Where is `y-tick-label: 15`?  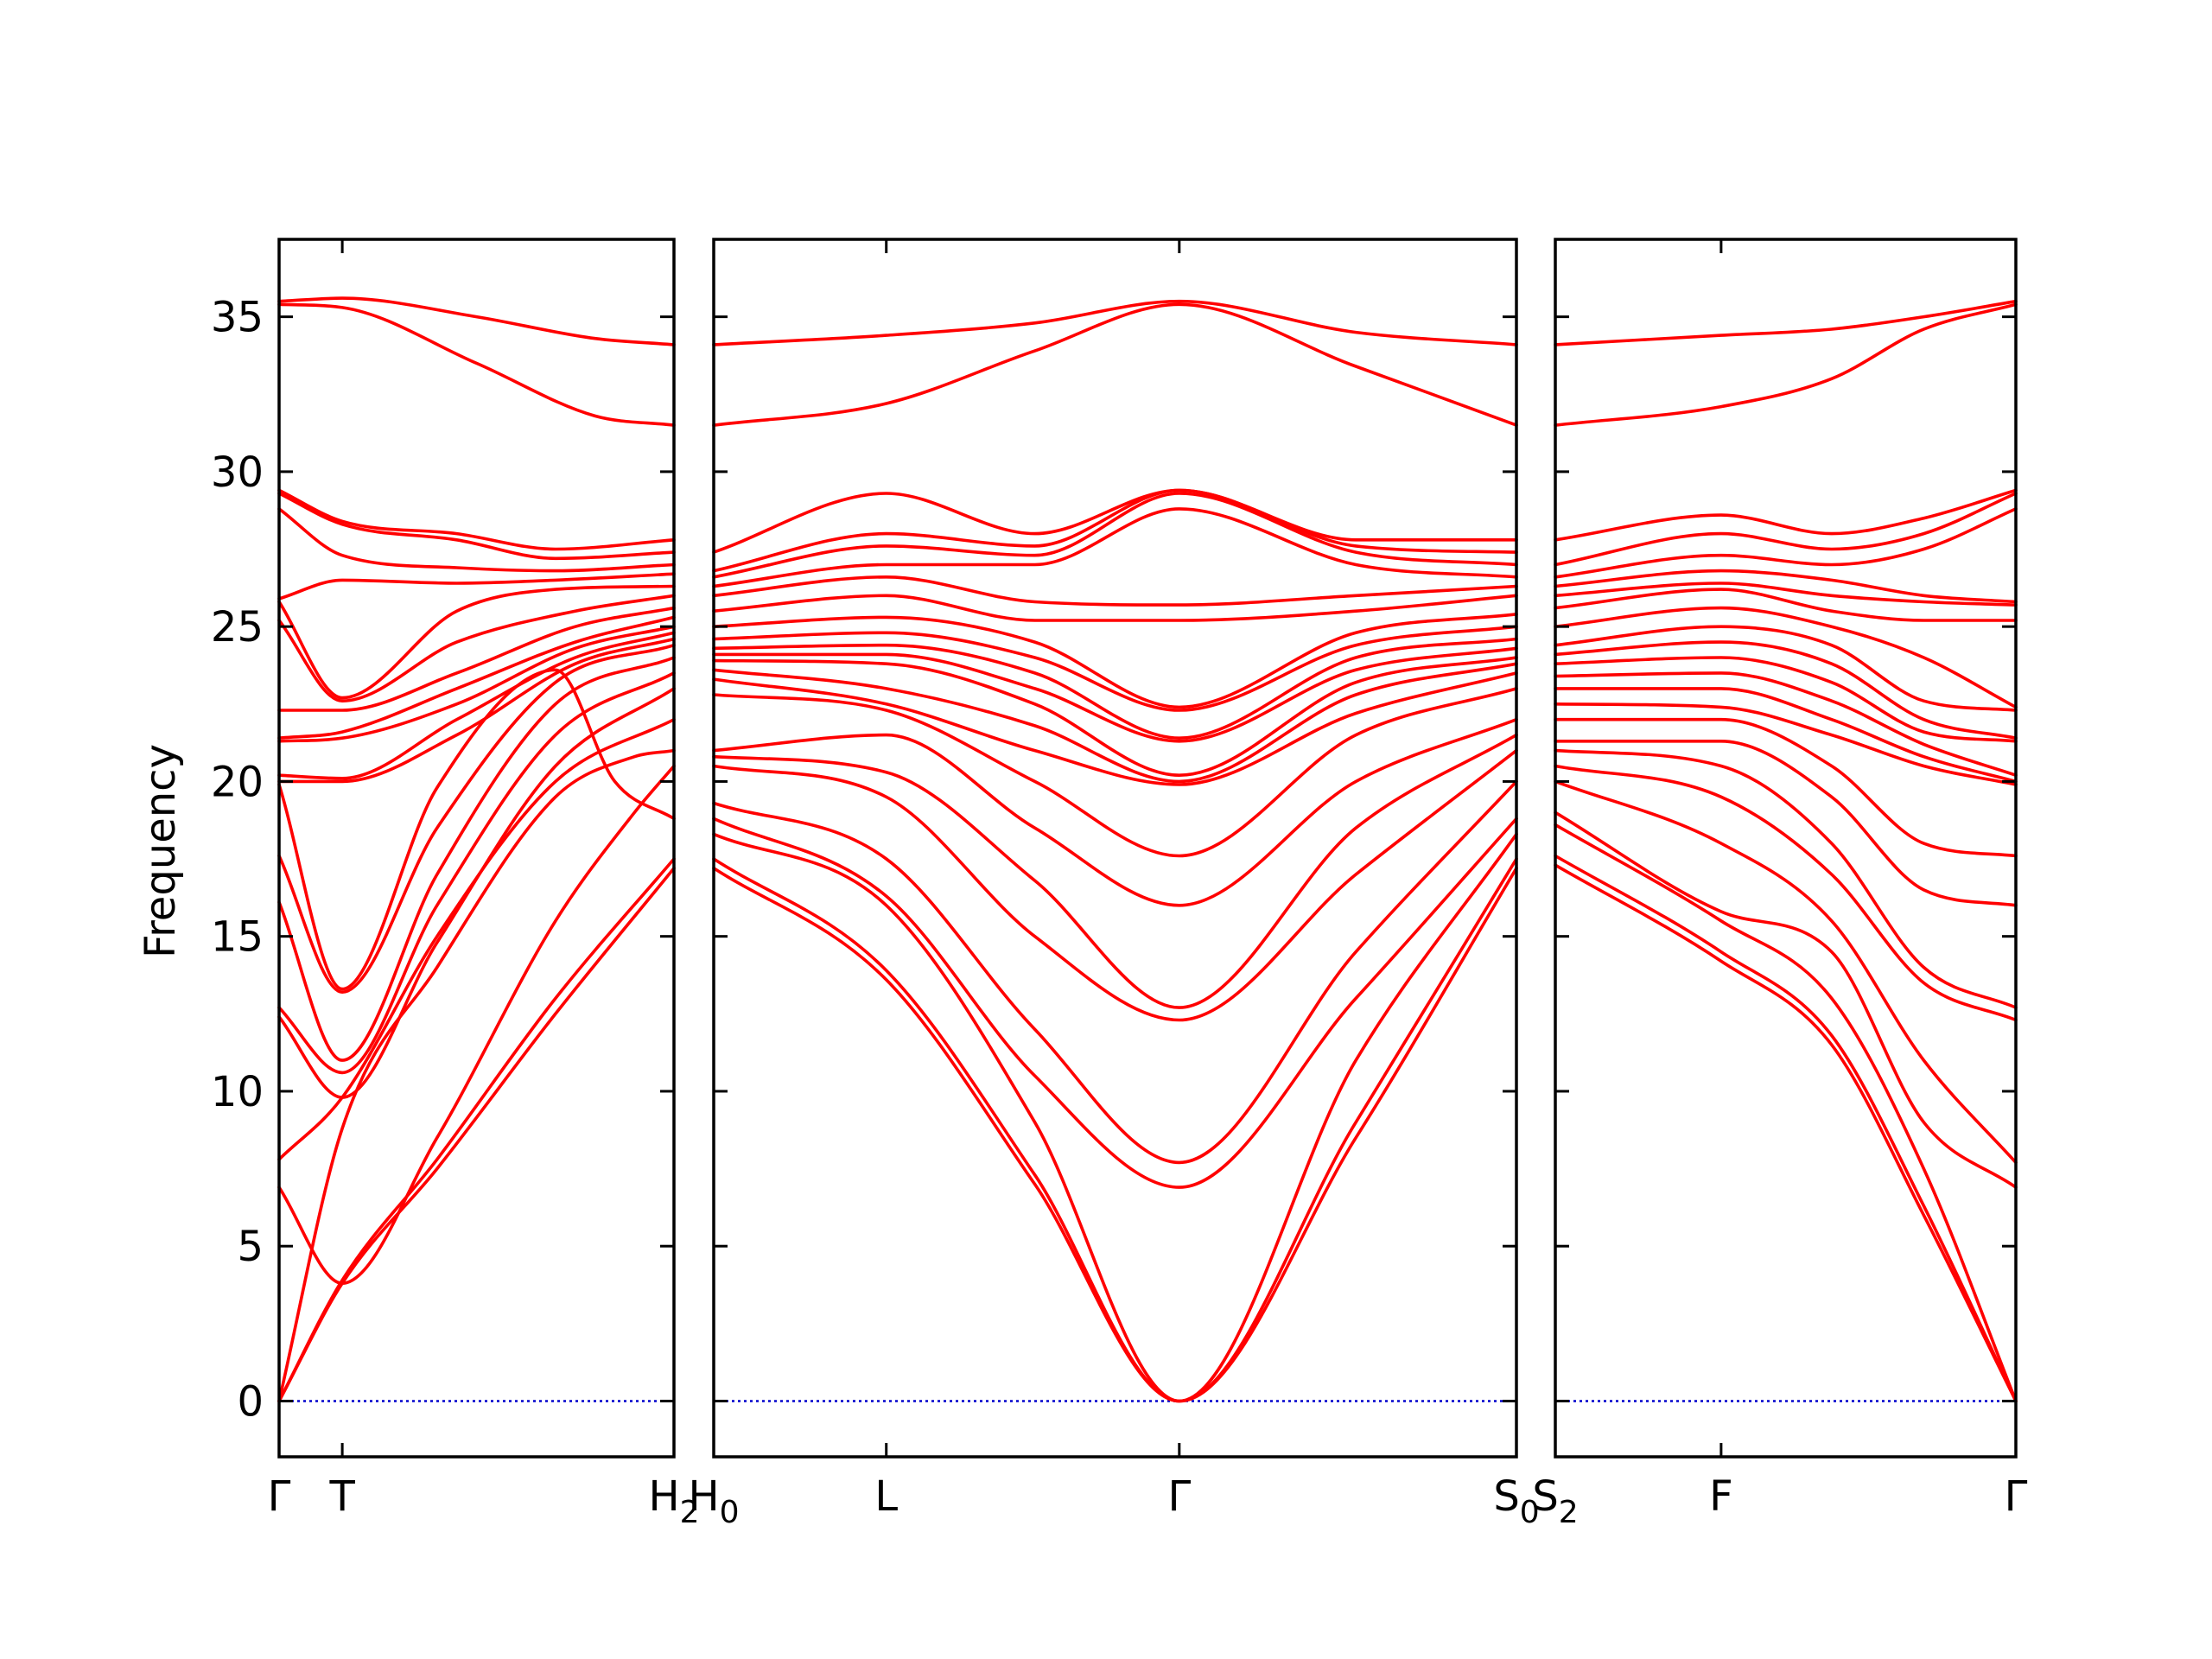
y-tick-label: 15 is located at coordinates (237, 937).